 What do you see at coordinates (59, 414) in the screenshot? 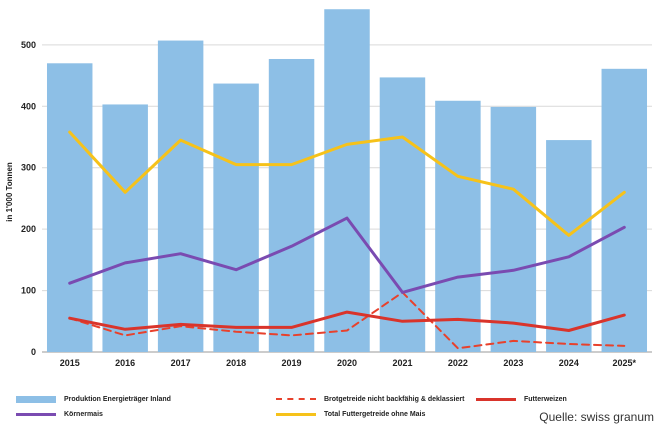
I see `legend-item: Körnermais` at bounding box center [59, 414].